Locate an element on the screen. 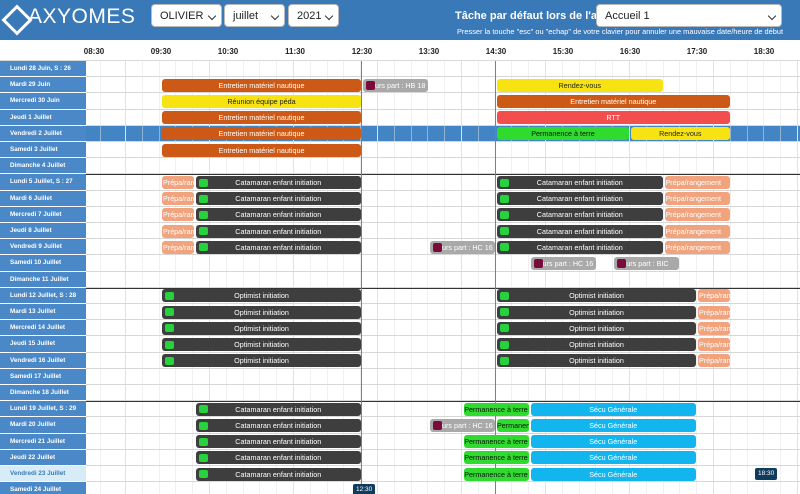 This screenshot has height=494, width=800. event-block: urs part : HB 18 is located at coordinates (395, 85).